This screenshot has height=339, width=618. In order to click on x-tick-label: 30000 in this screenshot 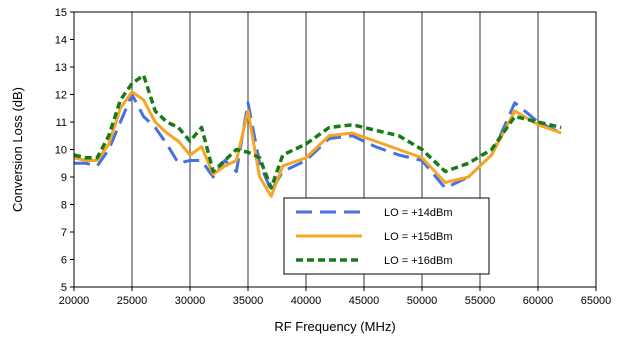, I will do `click(190, 301)`.